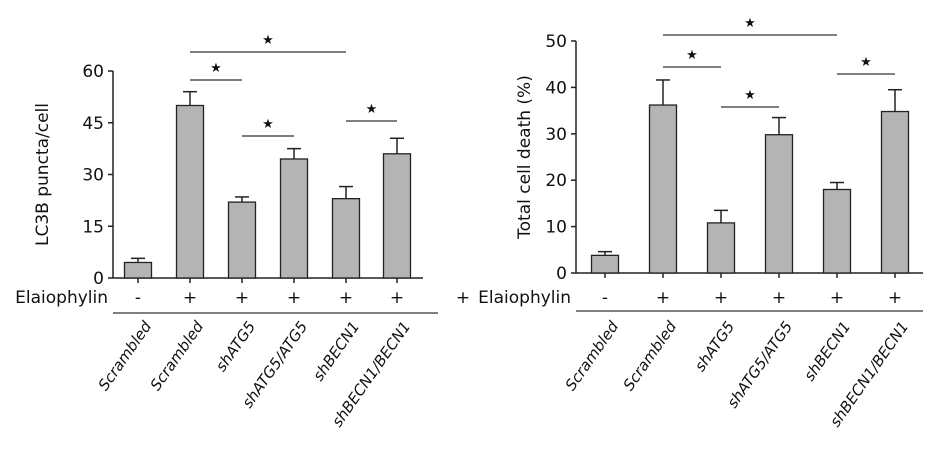 This screenshot has width=940, height=475. Describe the element at coordinates (463, 298) in the screenshot. I see `stray-plus-mark: +` at that location.